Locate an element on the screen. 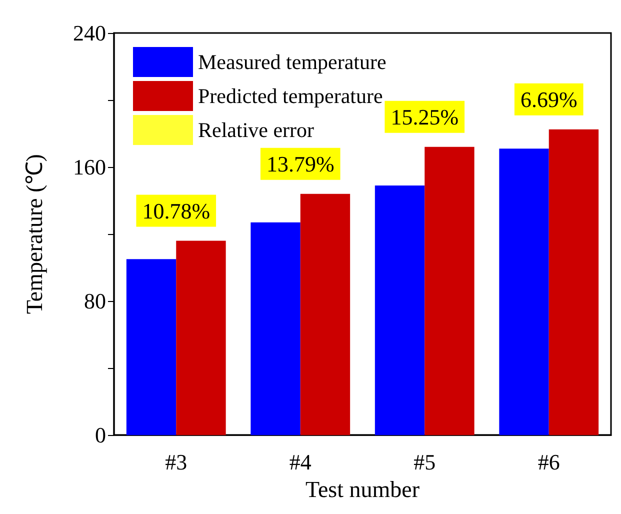 The image size is (621, 514). y-tick-label: 240 is located at coordinates (89, 33).